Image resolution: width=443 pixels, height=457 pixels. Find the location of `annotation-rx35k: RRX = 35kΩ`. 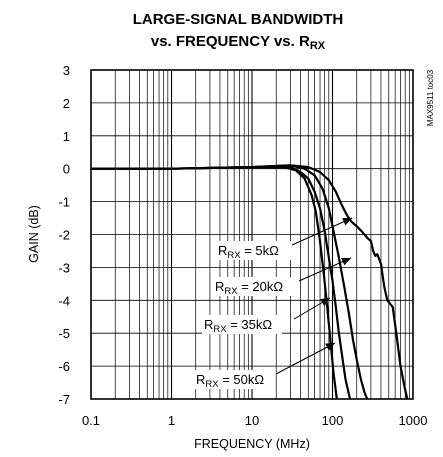

annotation-rx35k: RRX = 35kΩ is located at coordinates (266, 316).